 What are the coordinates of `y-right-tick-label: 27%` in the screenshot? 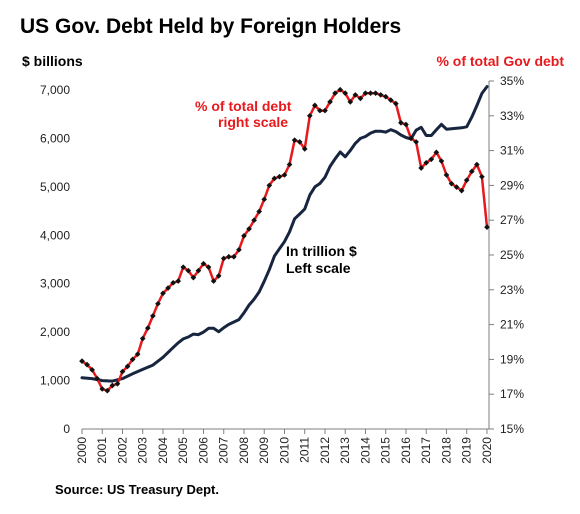 It's located at (512, 220).